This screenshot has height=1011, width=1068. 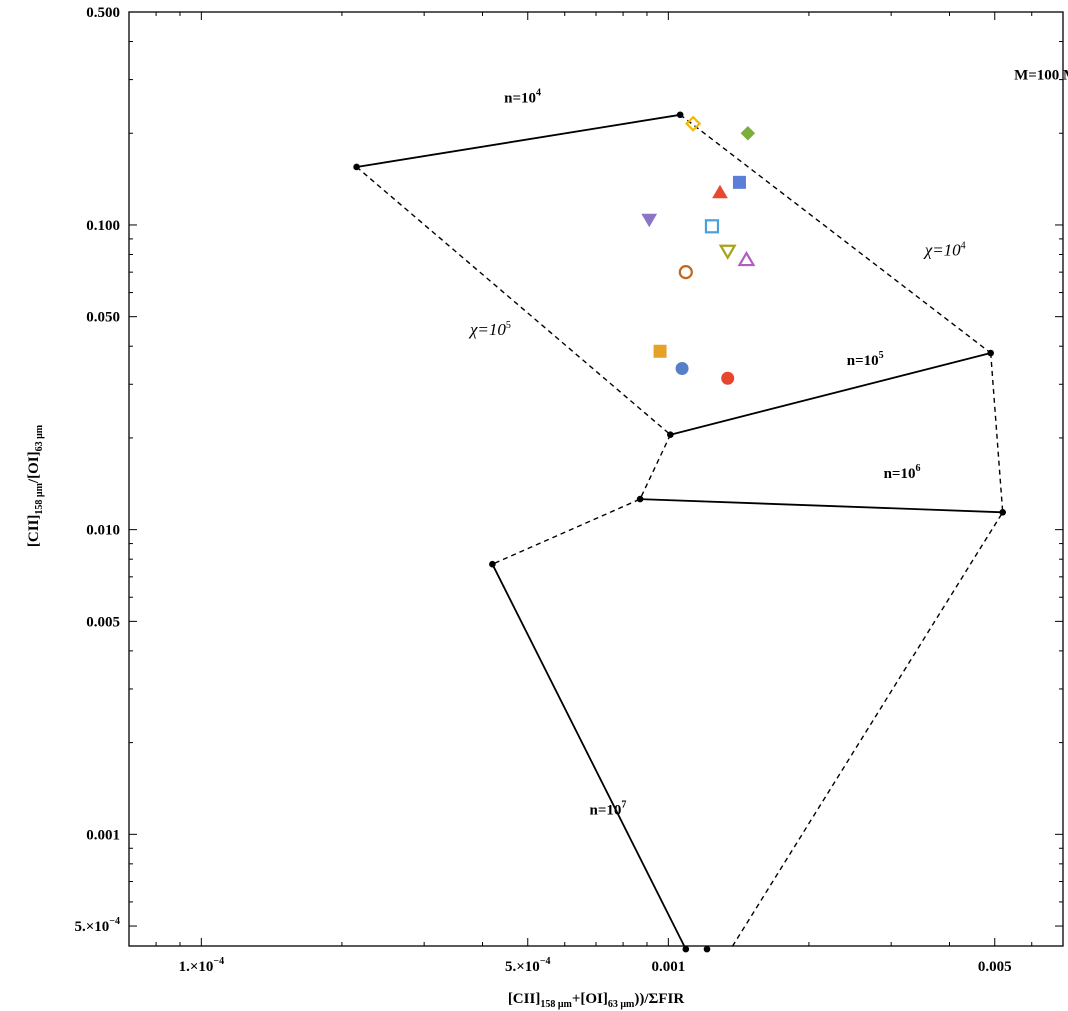 What do you see at coordinates (103, 835) in the screenshot?
I see `y-tick-label: 0.001` at bounding box center [103, 835].